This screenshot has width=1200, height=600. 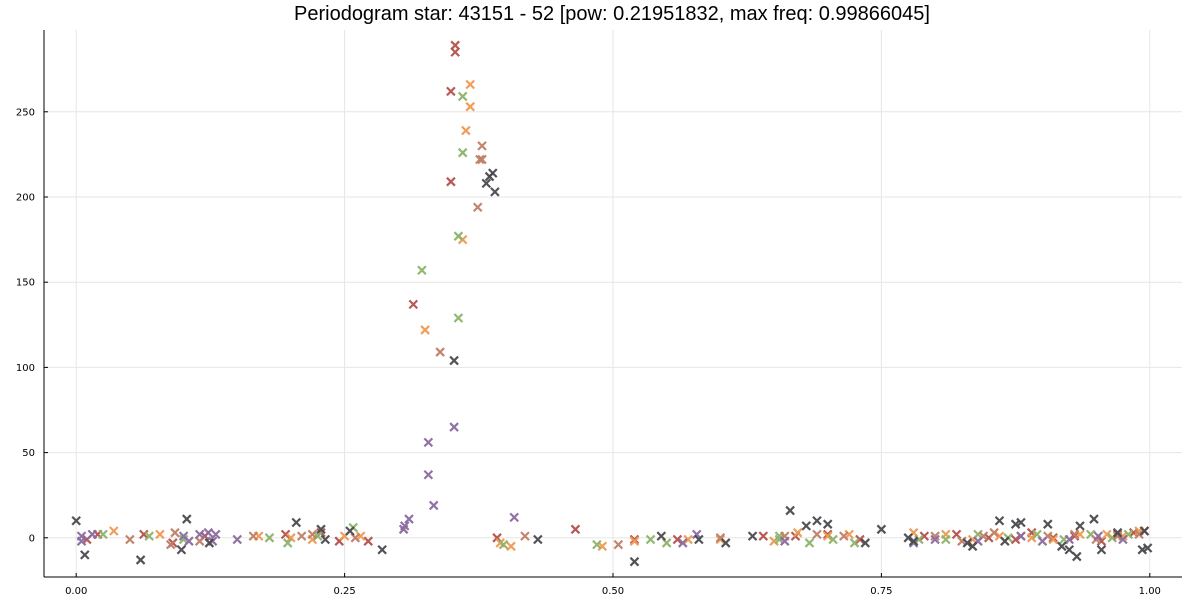 What do you see at coordinates (881, 591) in the screenshot?
I see `x-tick-label: 0.75` at bounding box center [881, 591].